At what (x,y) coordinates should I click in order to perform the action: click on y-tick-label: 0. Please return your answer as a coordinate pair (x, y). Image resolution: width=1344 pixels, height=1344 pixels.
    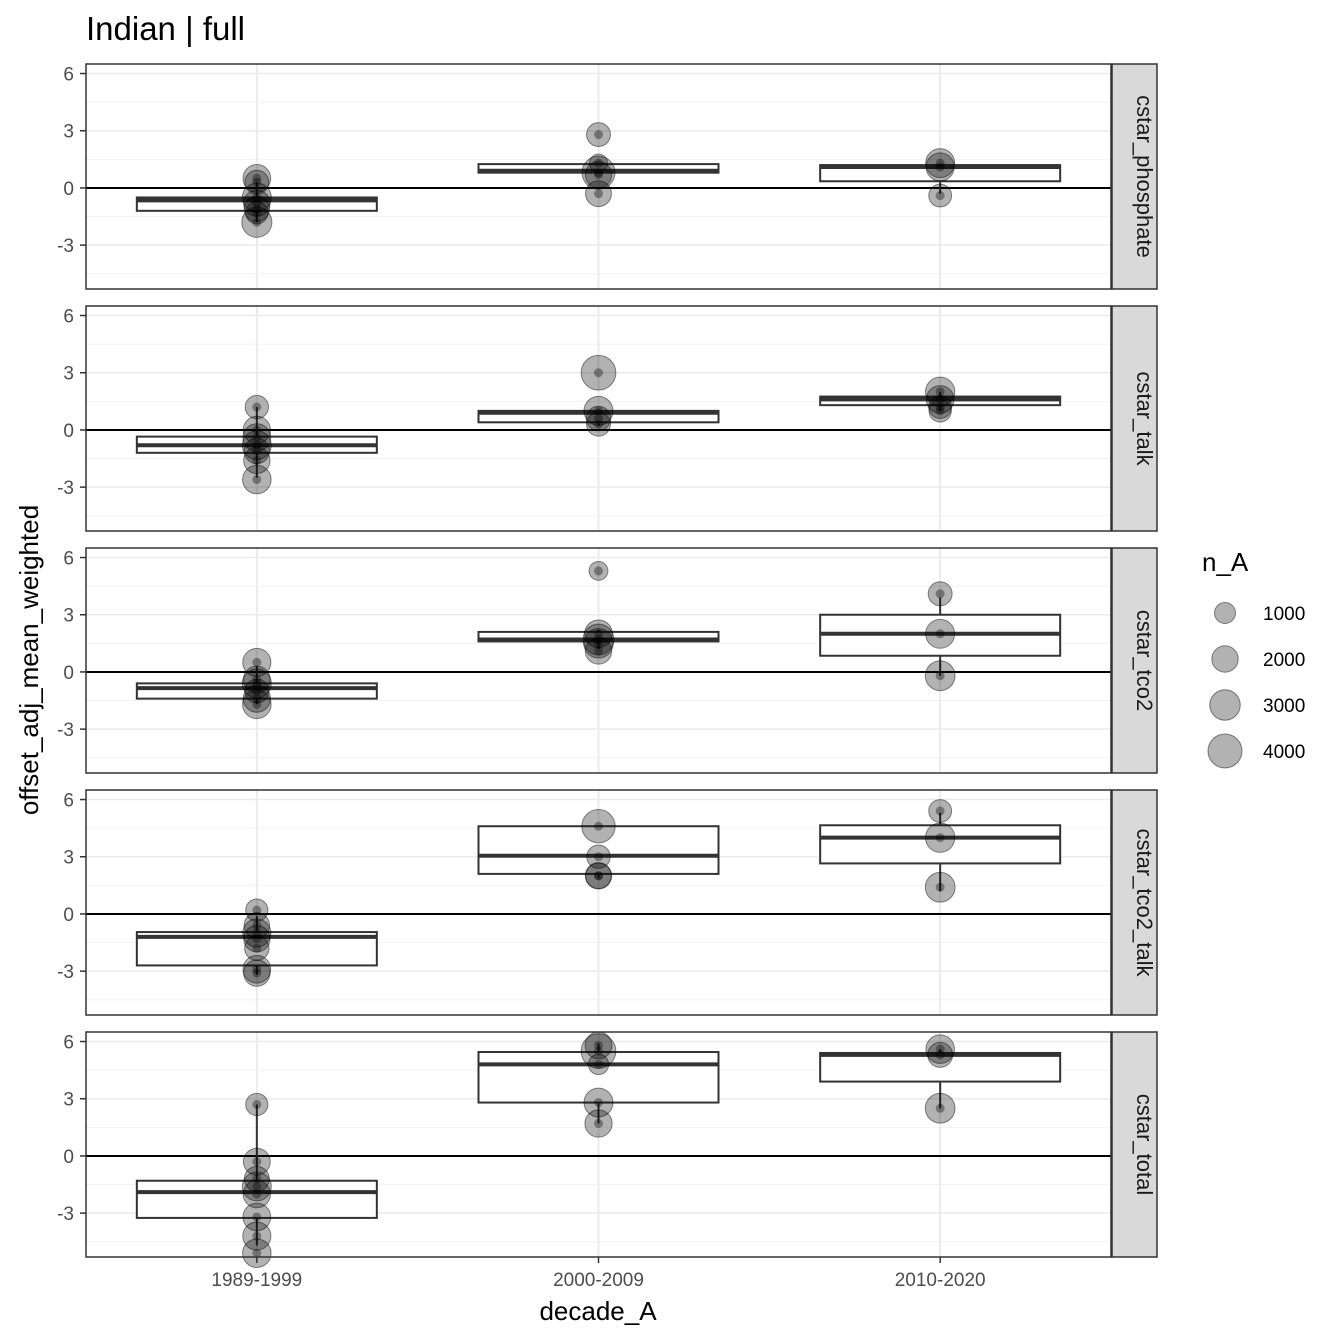
    Looking at the image, I should click on (68, 431).